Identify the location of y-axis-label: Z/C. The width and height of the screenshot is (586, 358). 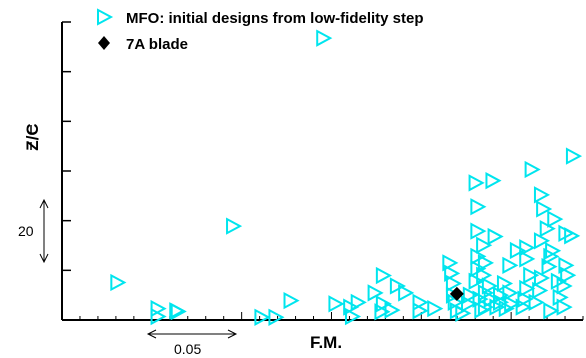
(32, 136).